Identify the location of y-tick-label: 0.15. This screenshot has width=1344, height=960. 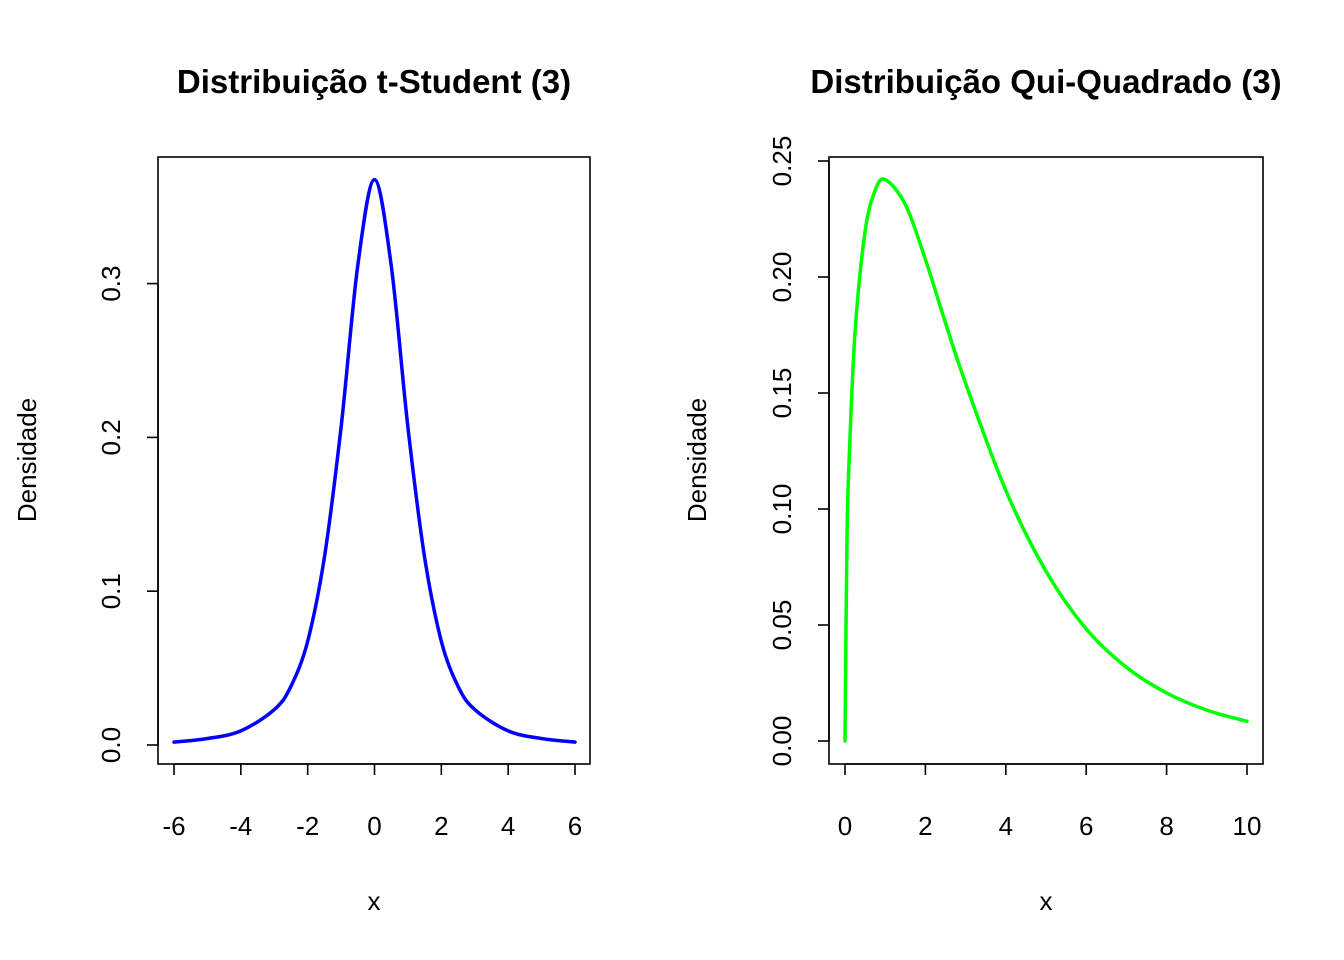
(782, 393).